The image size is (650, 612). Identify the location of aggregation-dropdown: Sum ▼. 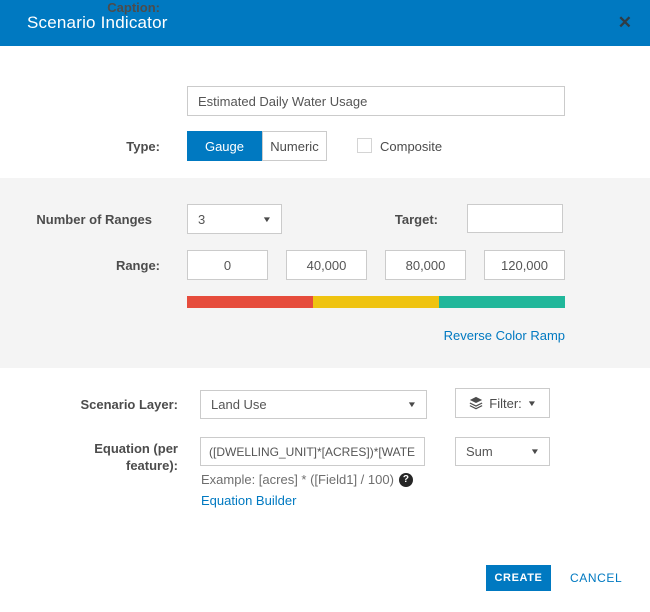
(502, 451).